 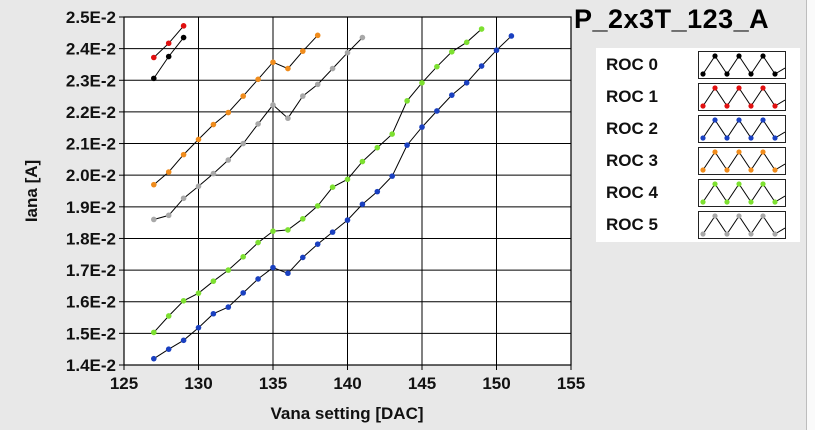 What do you see at coordinates (632, 128) in the screenshot?
I see `legend-label: ROC 2` at bounding box center [632, 128].